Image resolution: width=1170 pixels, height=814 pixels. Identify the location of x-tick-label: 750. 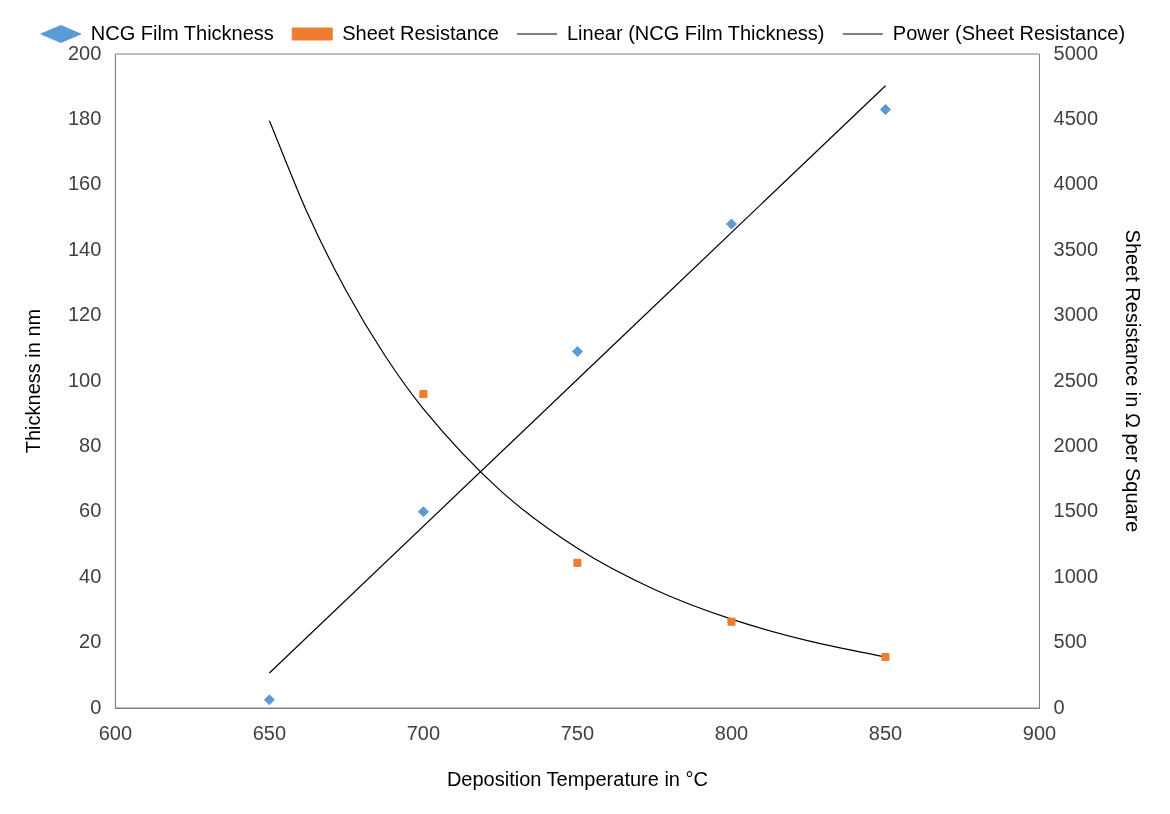
(577, 732).